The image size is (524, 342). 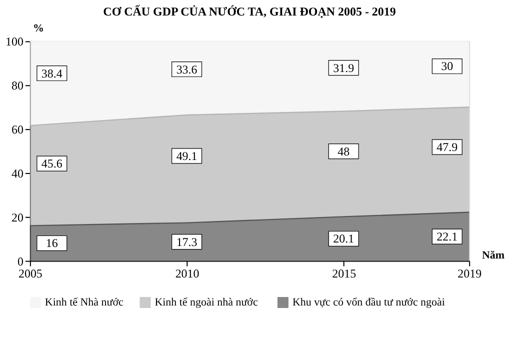 What do you see at coordinates (343, 239) in the screenshot?
I see `data-label: 20.1` at bounding box center [343, 239].